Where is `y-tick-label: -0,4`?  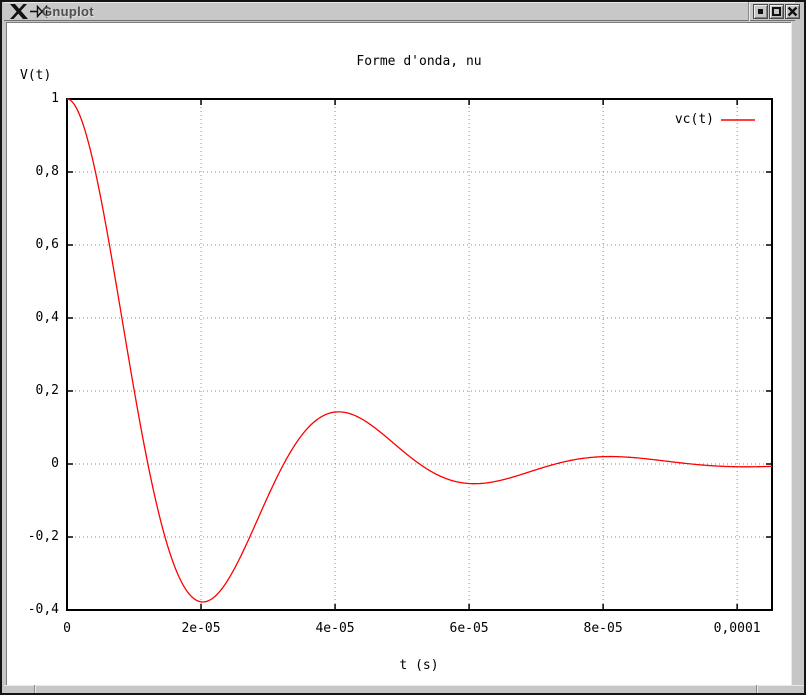 y-tick-label: -0,4 is located at coordinates (43, 609).